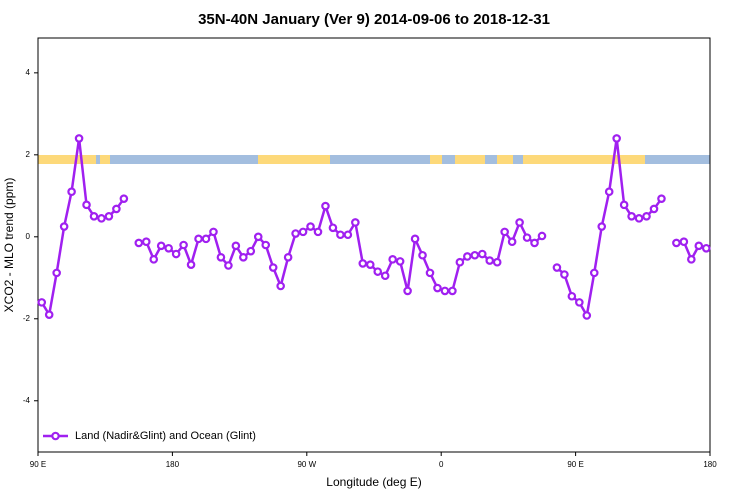 Image resolution: width=750 pixels, height=500 pixels. I want to click on x-tick-label: 0, so click(441, 464).